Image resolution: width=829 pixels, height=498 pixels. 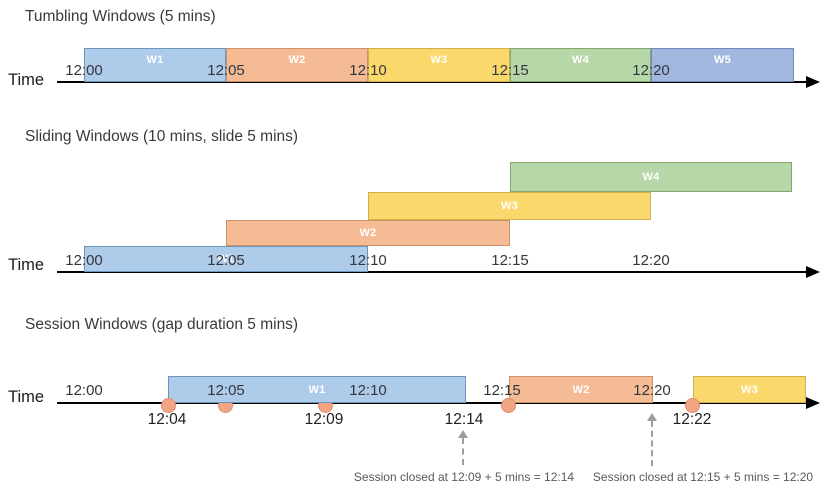 What do you see at coordinates (510, 70) in the screenshot?
I see `tumbling-tick-1215: 12:15` at bounding box center [510, 70].